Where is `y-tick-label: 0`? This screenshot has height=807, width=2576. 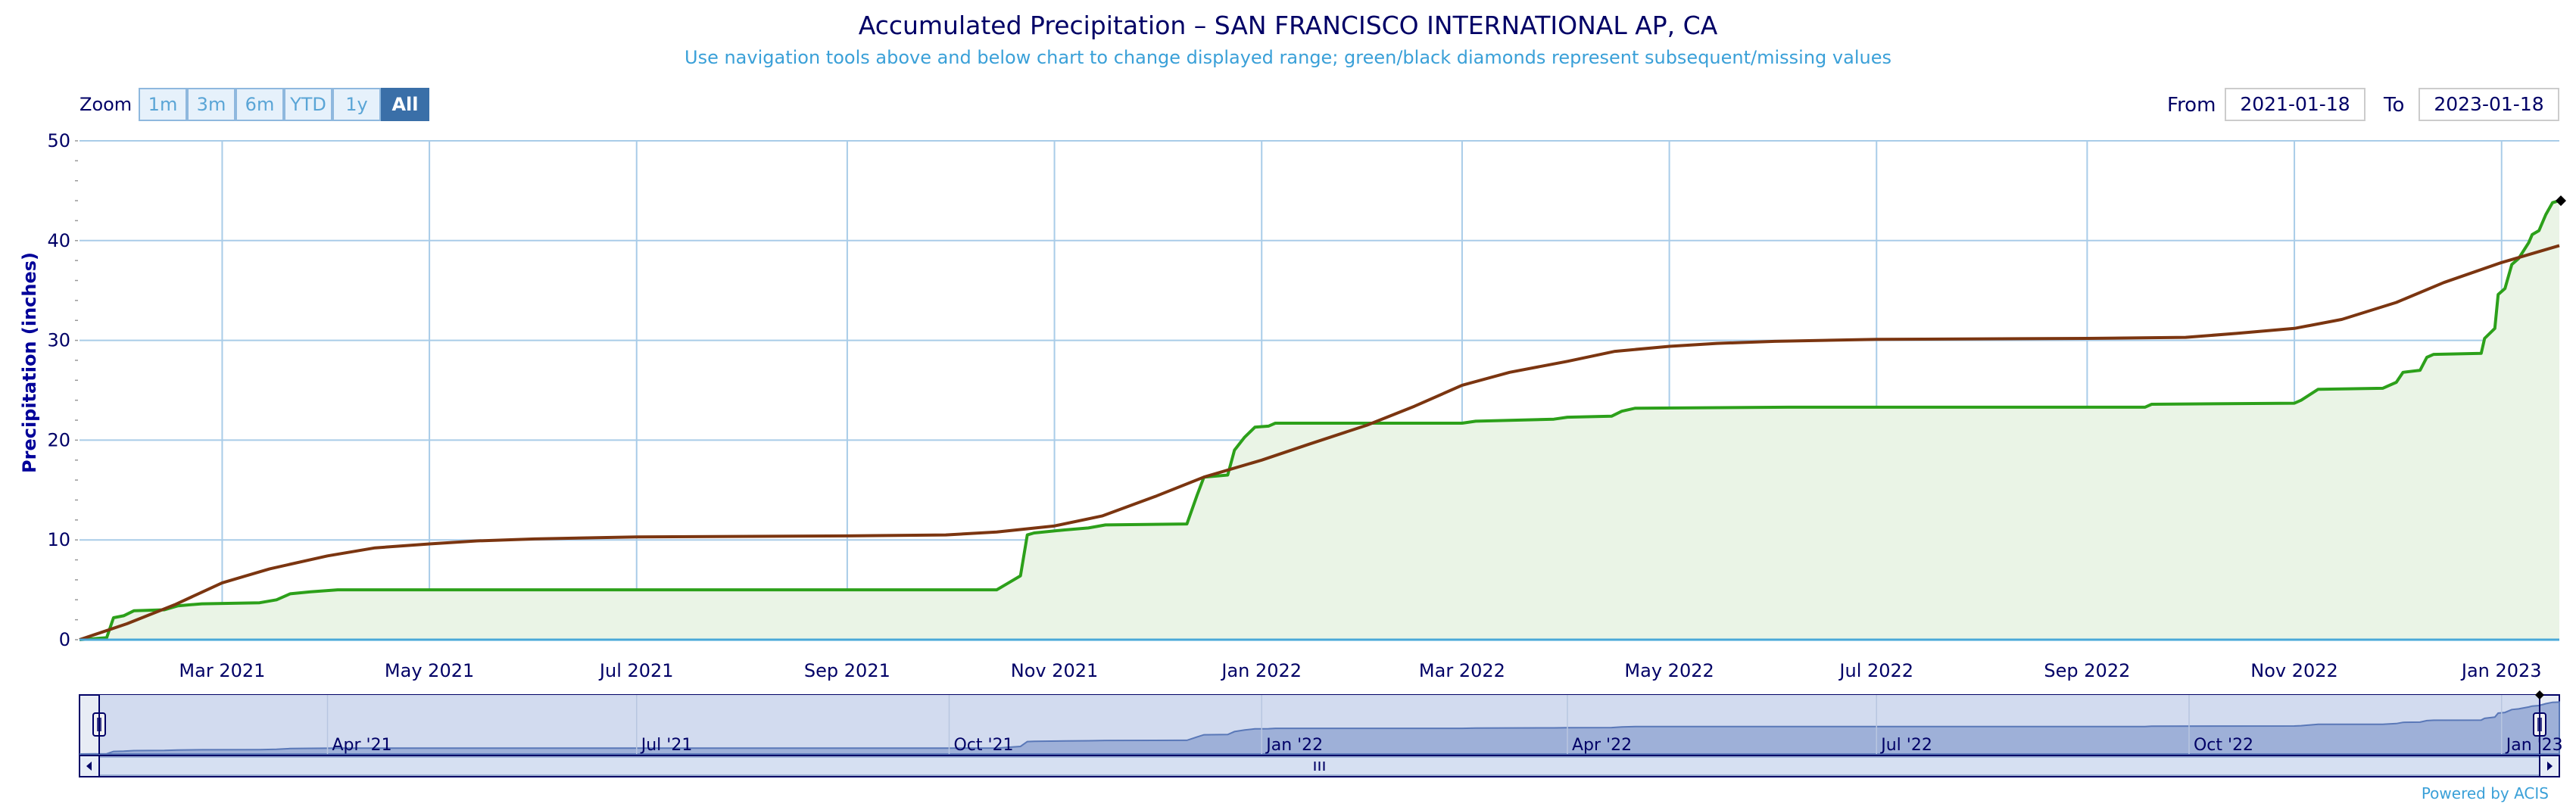 y-tick-label: 0 is located at coordinates (64, 639).